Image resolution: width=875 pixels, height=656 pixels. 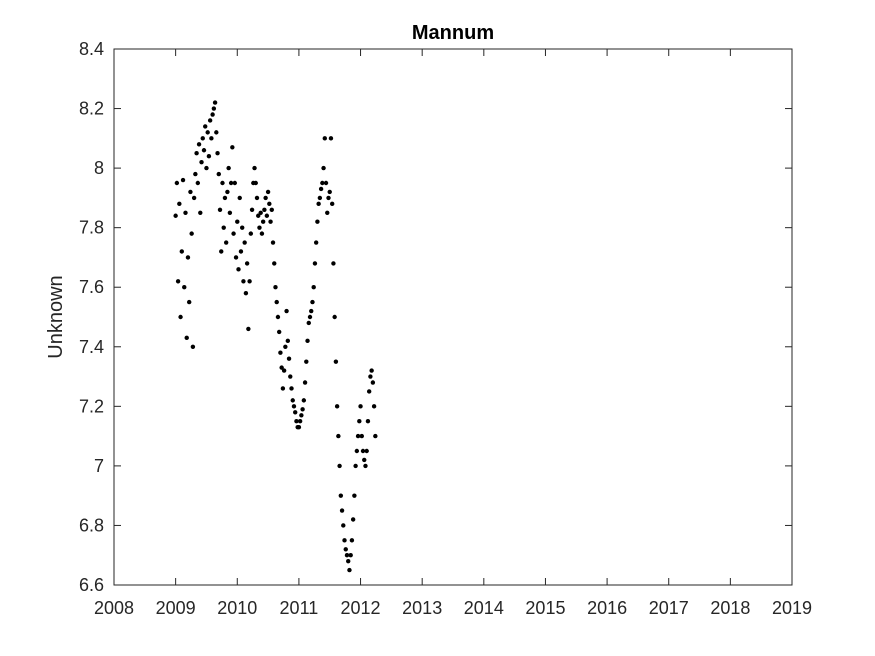 What do you see at coordinates (453, 33) in the screenshot?
I see `chart-title: Mannum` at bounding box center [453, 33].